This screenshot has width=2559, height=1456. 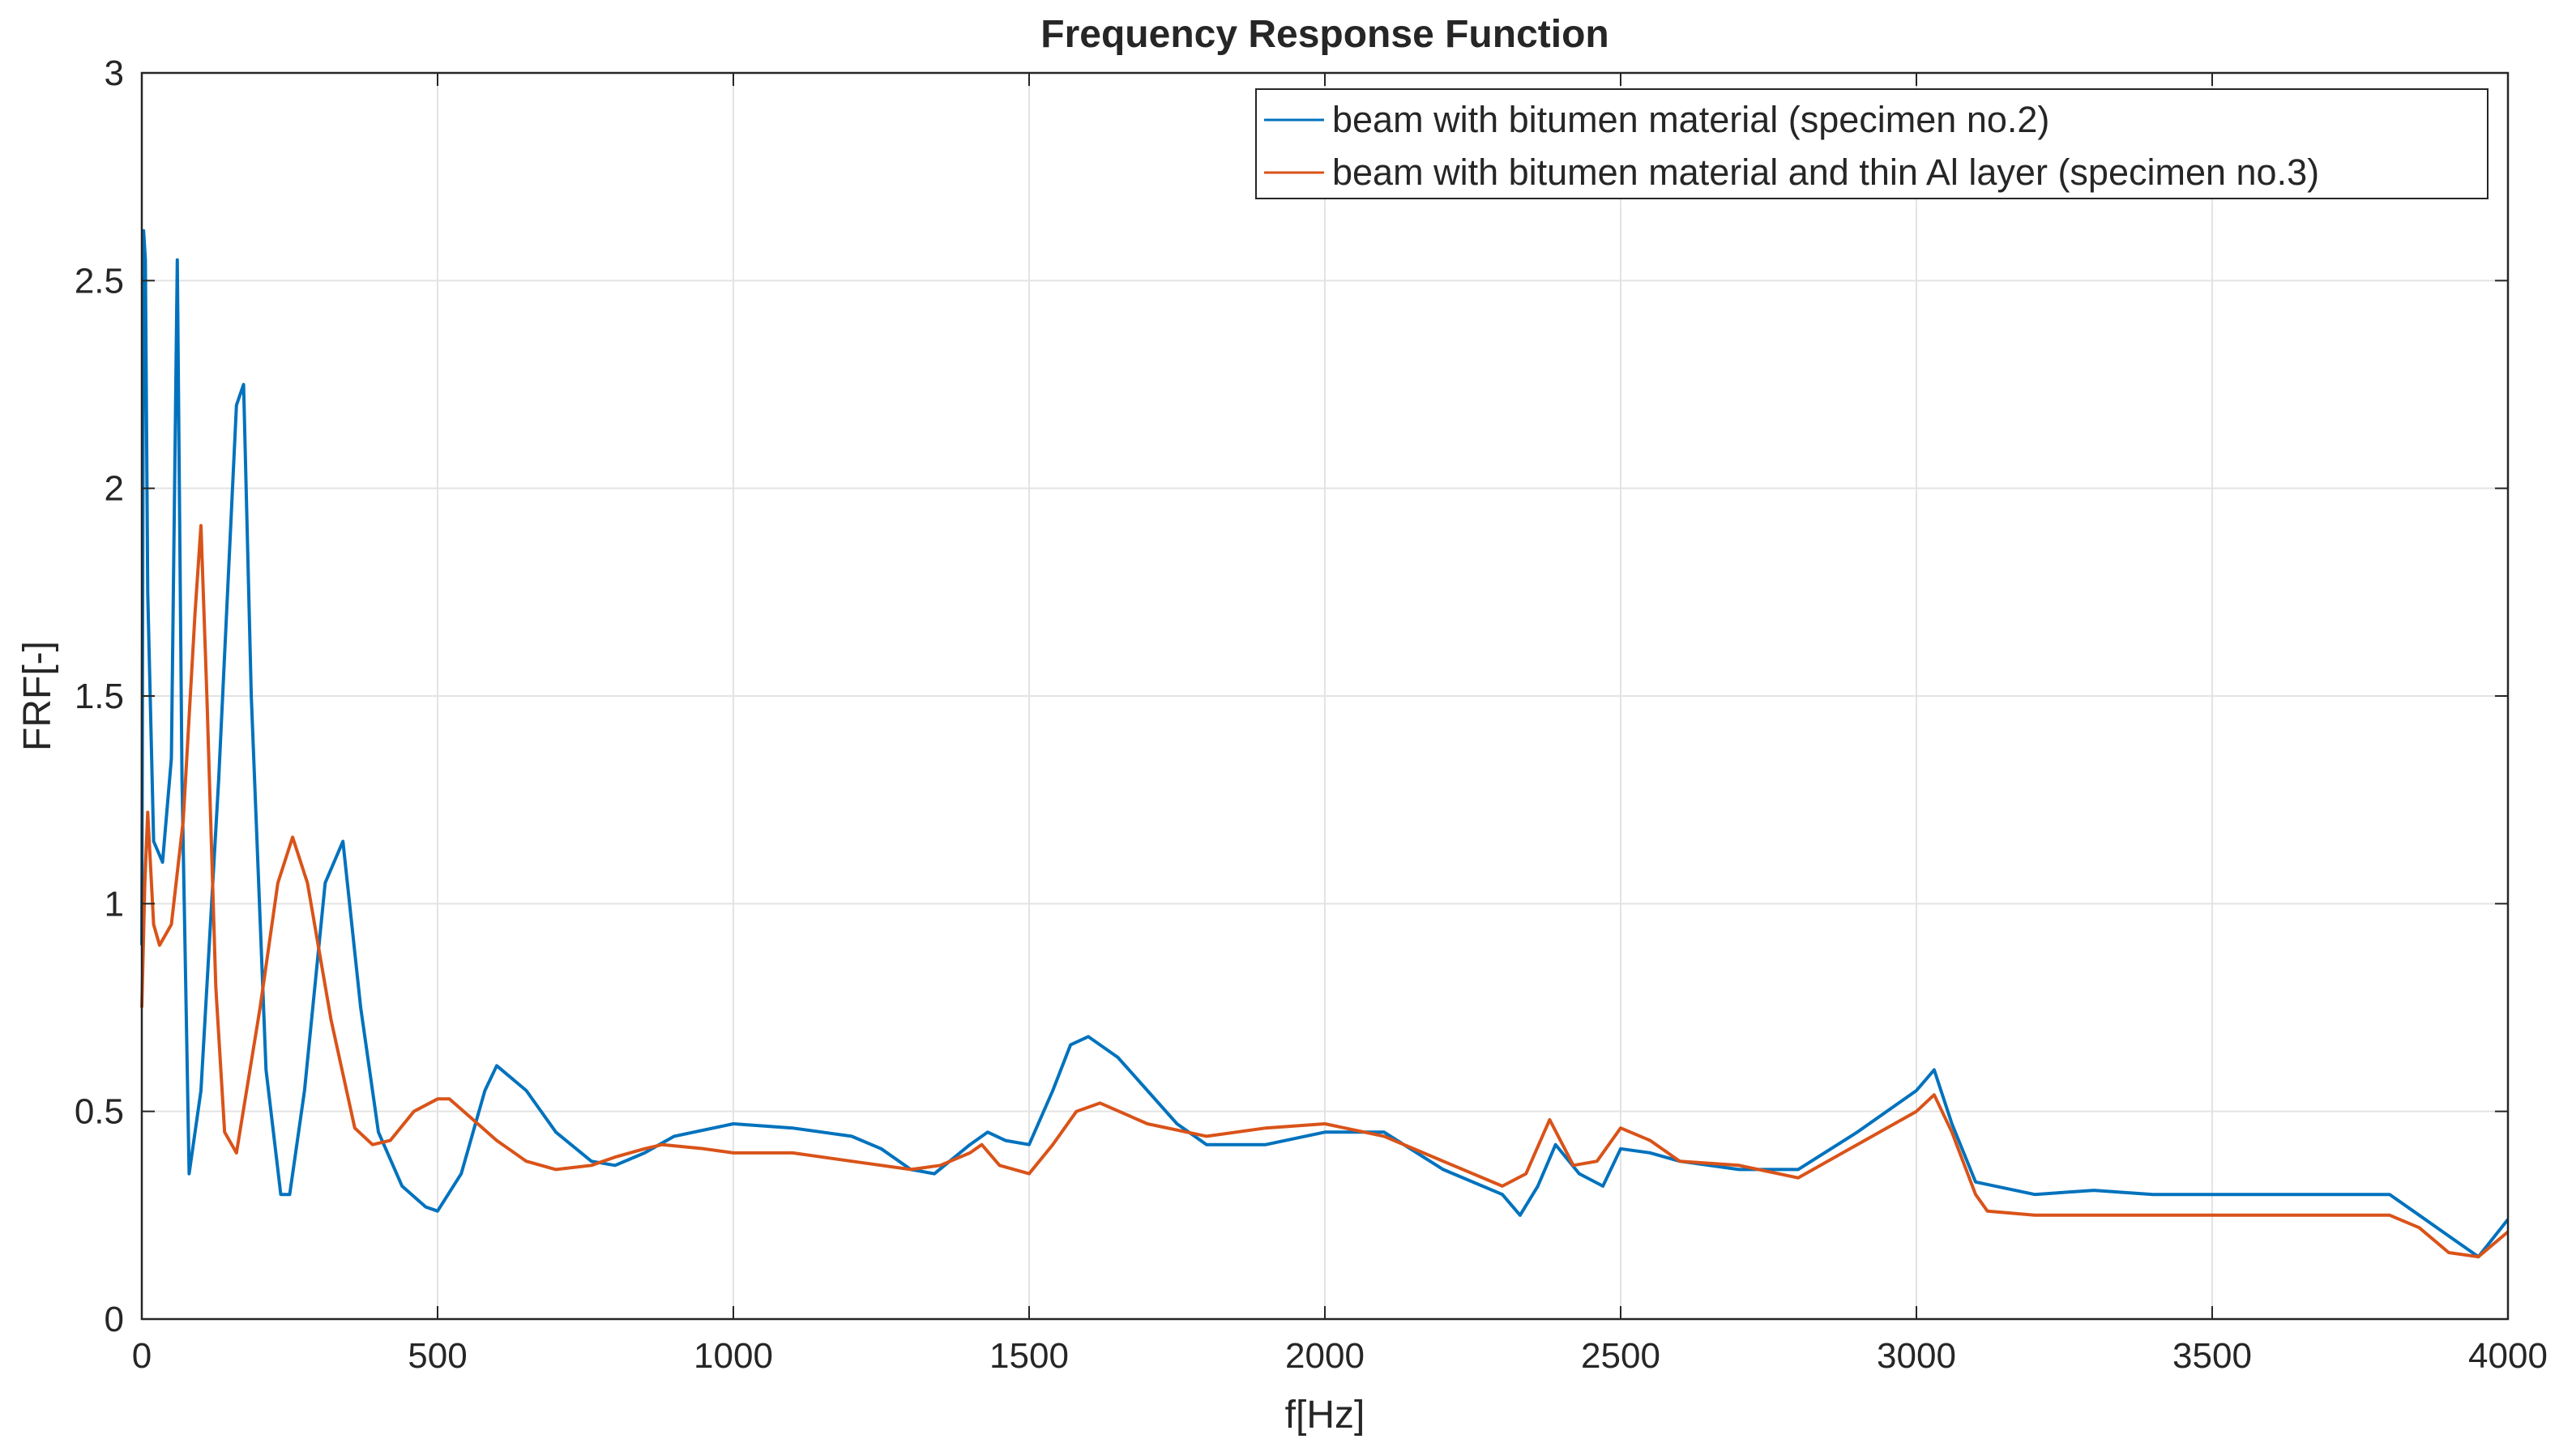 What do you see at coordinates (1620, 1356) in the screenshot?
I see `x-tick-label: 2500` at bounding box center [1620, 1356].